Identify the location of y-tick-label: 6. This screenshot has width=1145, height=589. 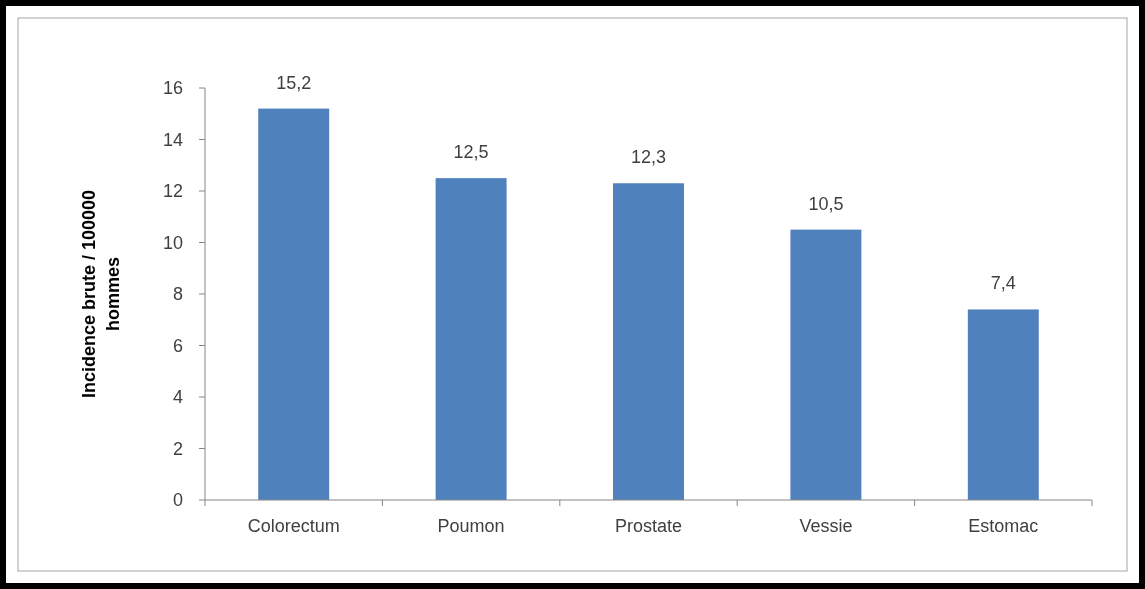
(177, 345).